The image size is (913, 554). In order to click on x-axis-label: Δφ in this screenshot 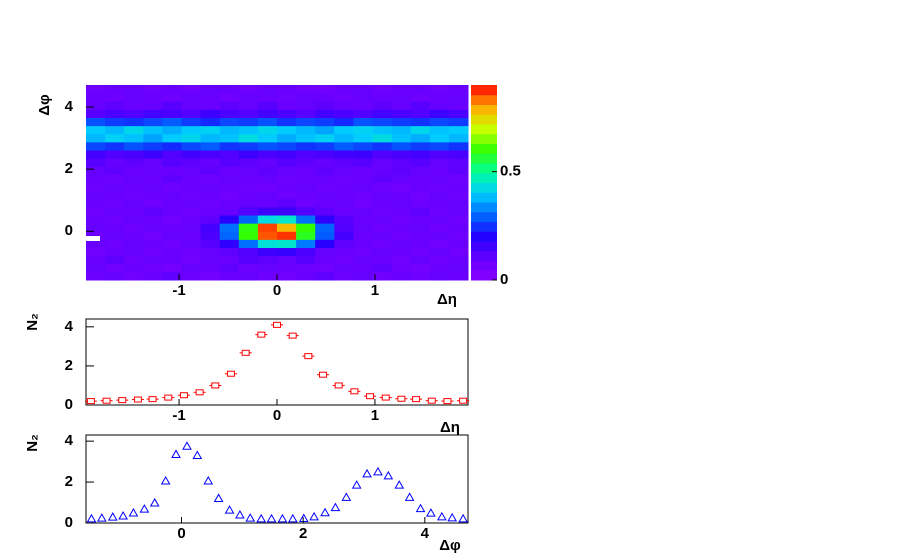, I will do `click(450, 545)`.